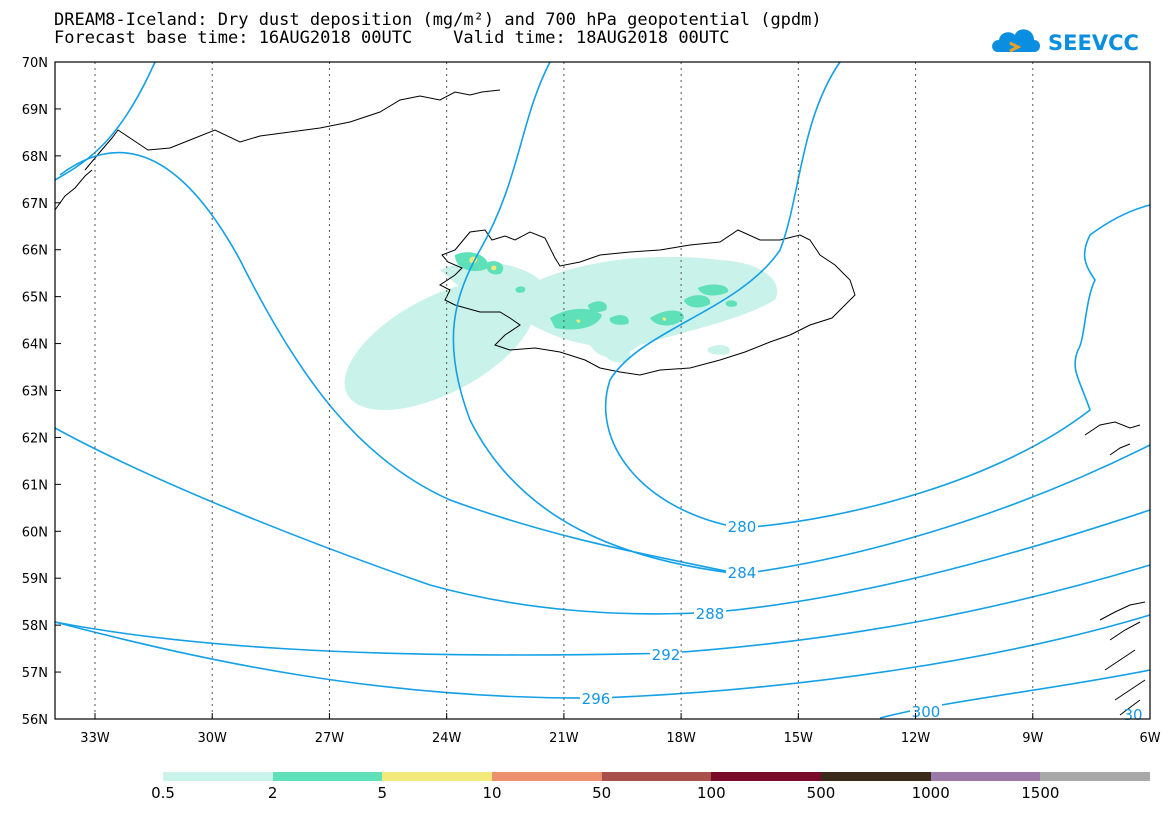  I want to click on legend-label: 2, so click(272, 793).